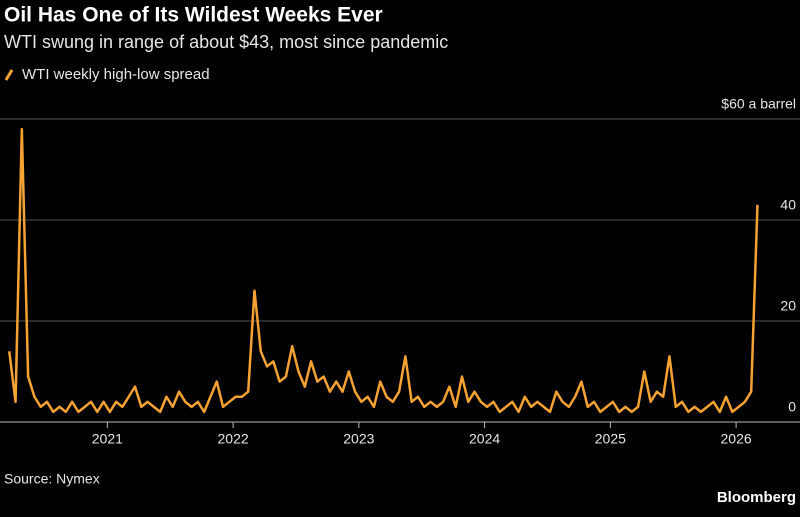  Describe the element at coordinates (610, 439) in the screenshot. I see `x-tick-label: 2025` at that location.